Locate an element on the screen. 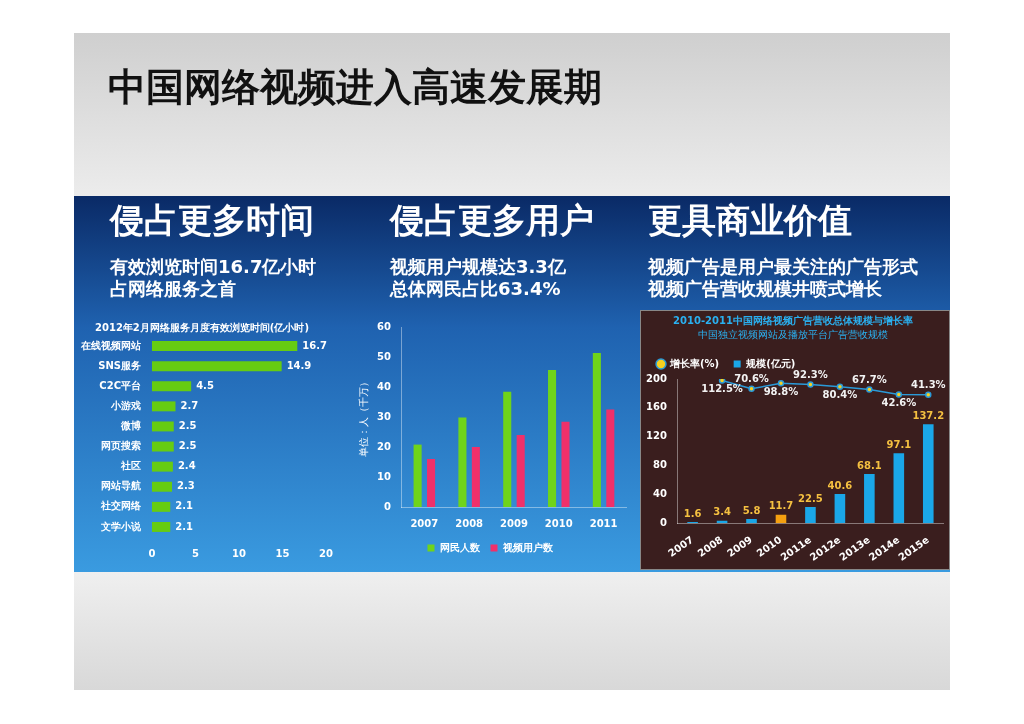 The height and width of the screenshot is (724, 1024). chart-subtitle: 中国独立视频网站及播放平台广告营收规模 is located at coordinates (793, 334).